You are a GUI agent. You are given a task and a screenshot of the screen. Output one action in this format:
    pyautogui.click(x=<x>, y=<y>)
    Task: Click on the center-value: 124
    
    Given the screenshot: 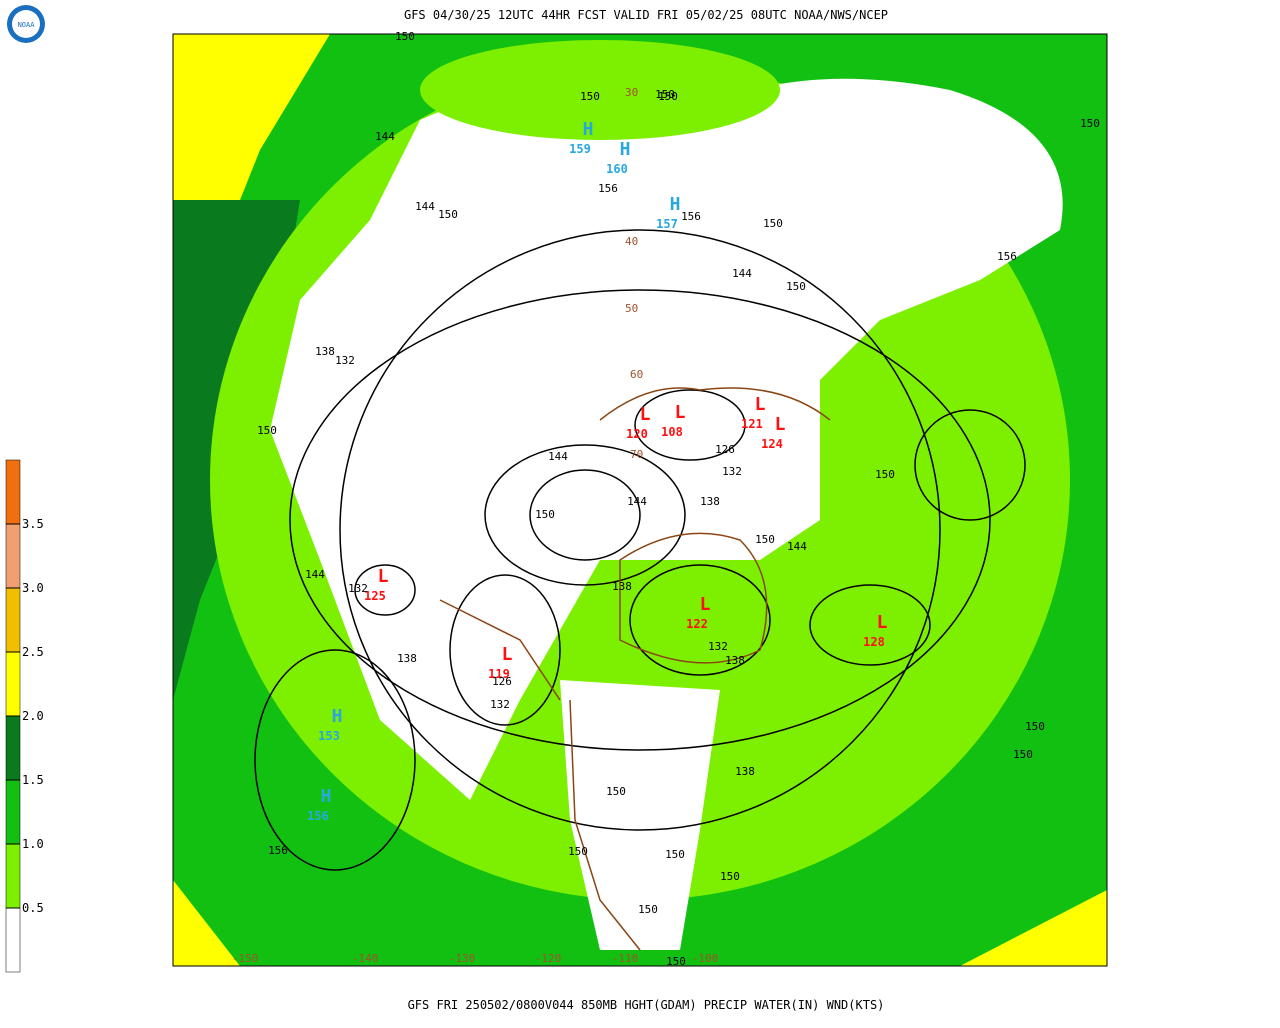 What is the action you would take?
    pyautogui.click(x=772, y=444)
    